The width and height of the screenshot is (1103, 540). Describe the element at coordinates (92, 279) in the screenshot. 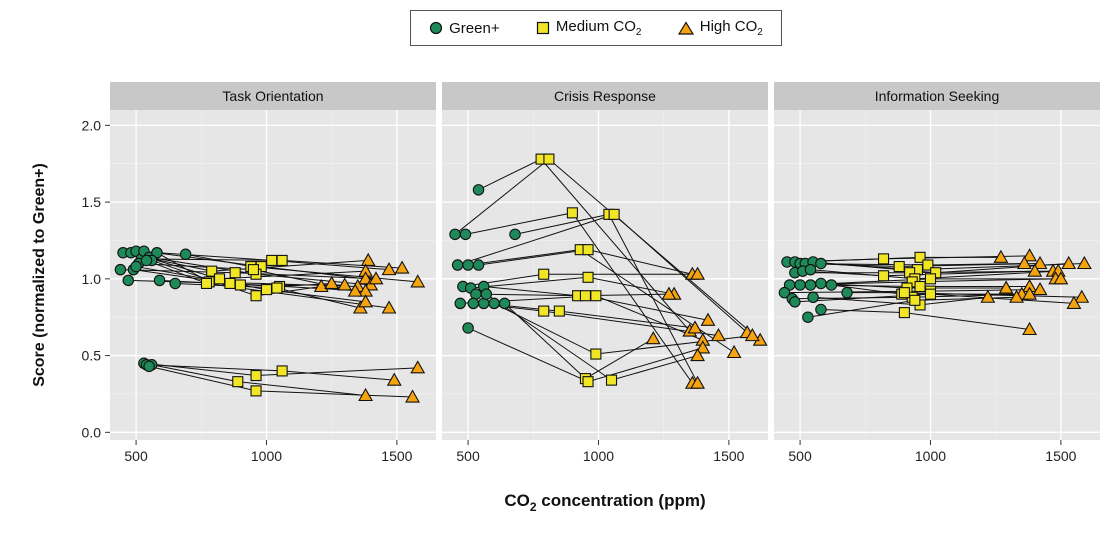

I see `y-tick-label: 1.0` at that location.